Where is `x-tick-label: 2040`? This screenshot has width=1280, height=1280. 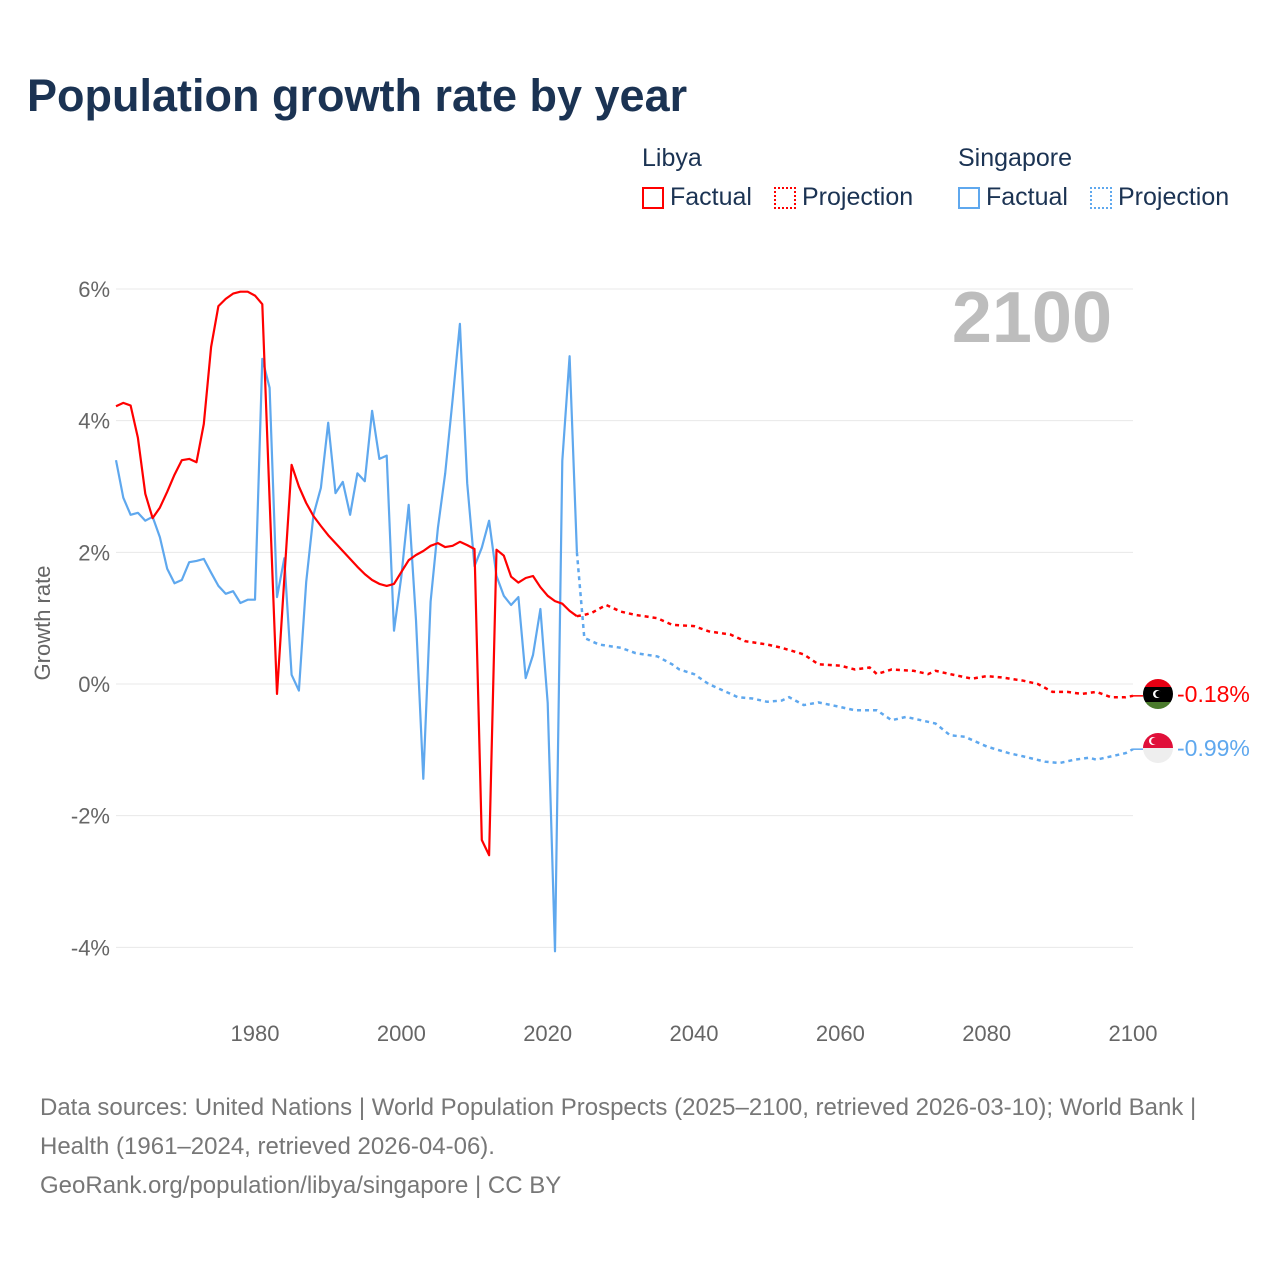
x-tick-label: 2040 is located at coordinates (694, 1033).